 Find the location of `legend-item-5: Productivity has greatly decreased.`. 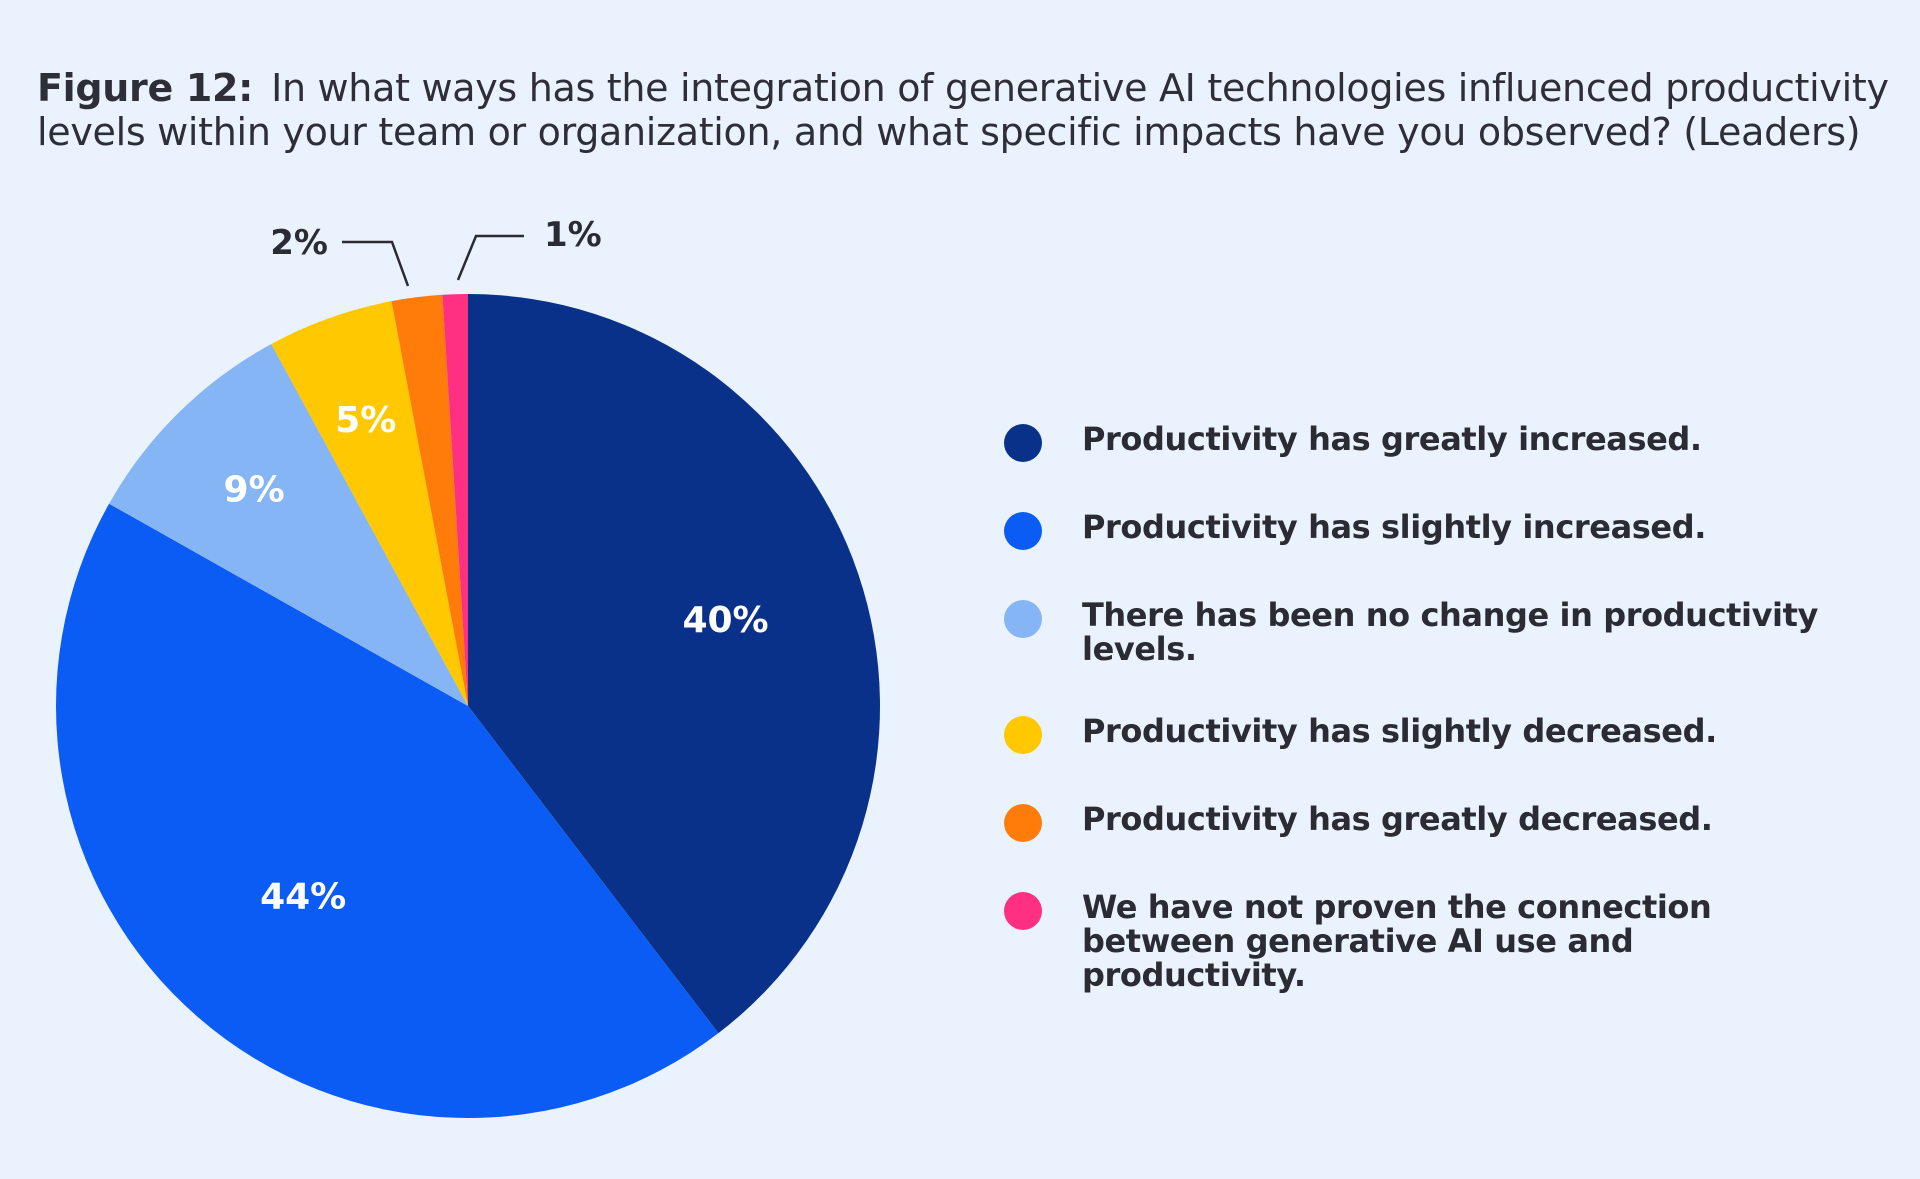

legend-item-5: Productivity has greatly decreased. is located at coordinates (1444, 822).